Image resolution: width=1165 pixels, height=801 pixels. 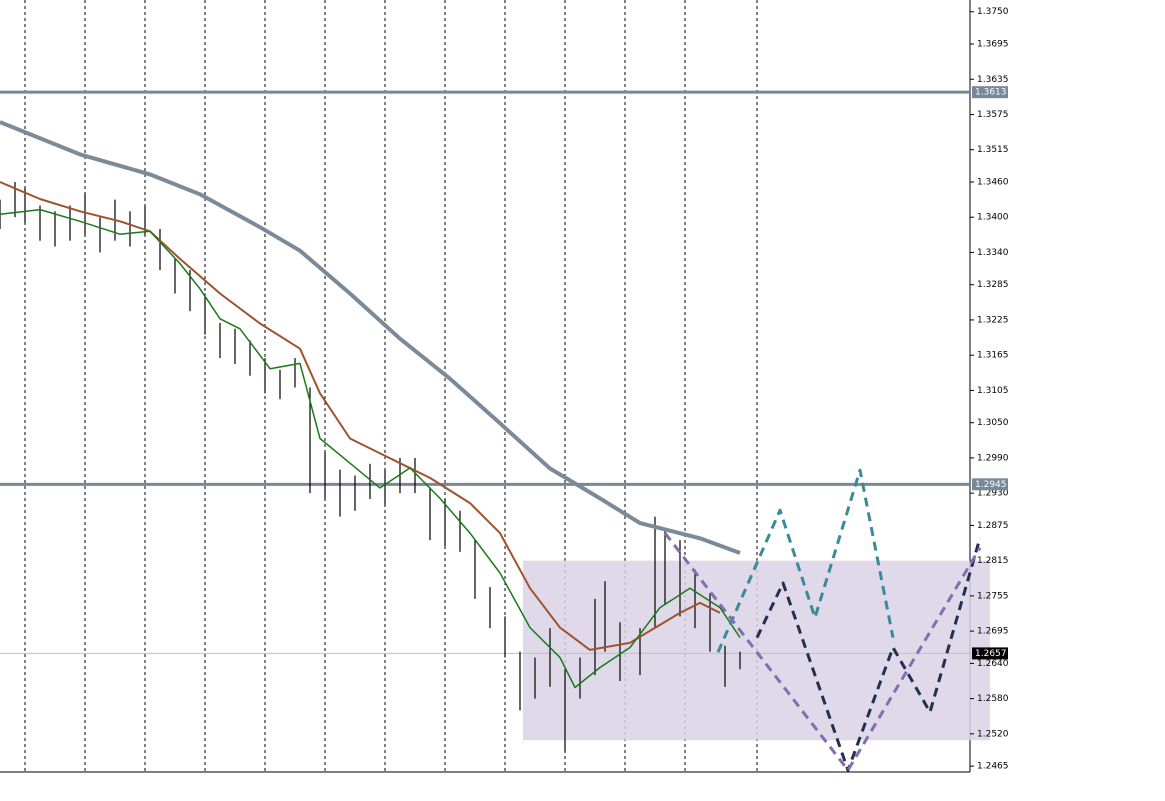 I want to click on y-tick-label: 1.3340, so click(x=993, y=253).